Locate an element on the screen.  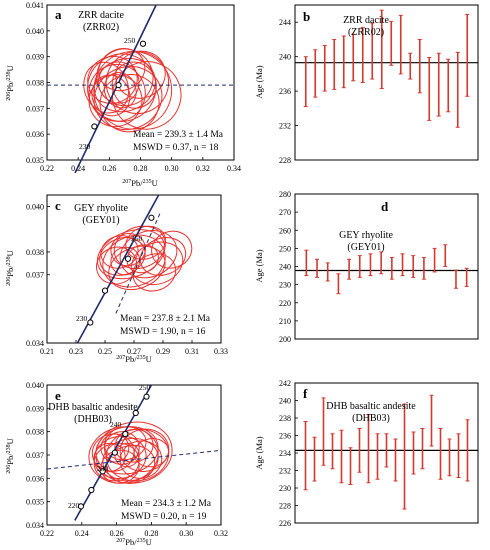
x-tick-labels: 0.22 0.24 0.26 0.28 0.30 0.32 is located at coordinates (134, 530).